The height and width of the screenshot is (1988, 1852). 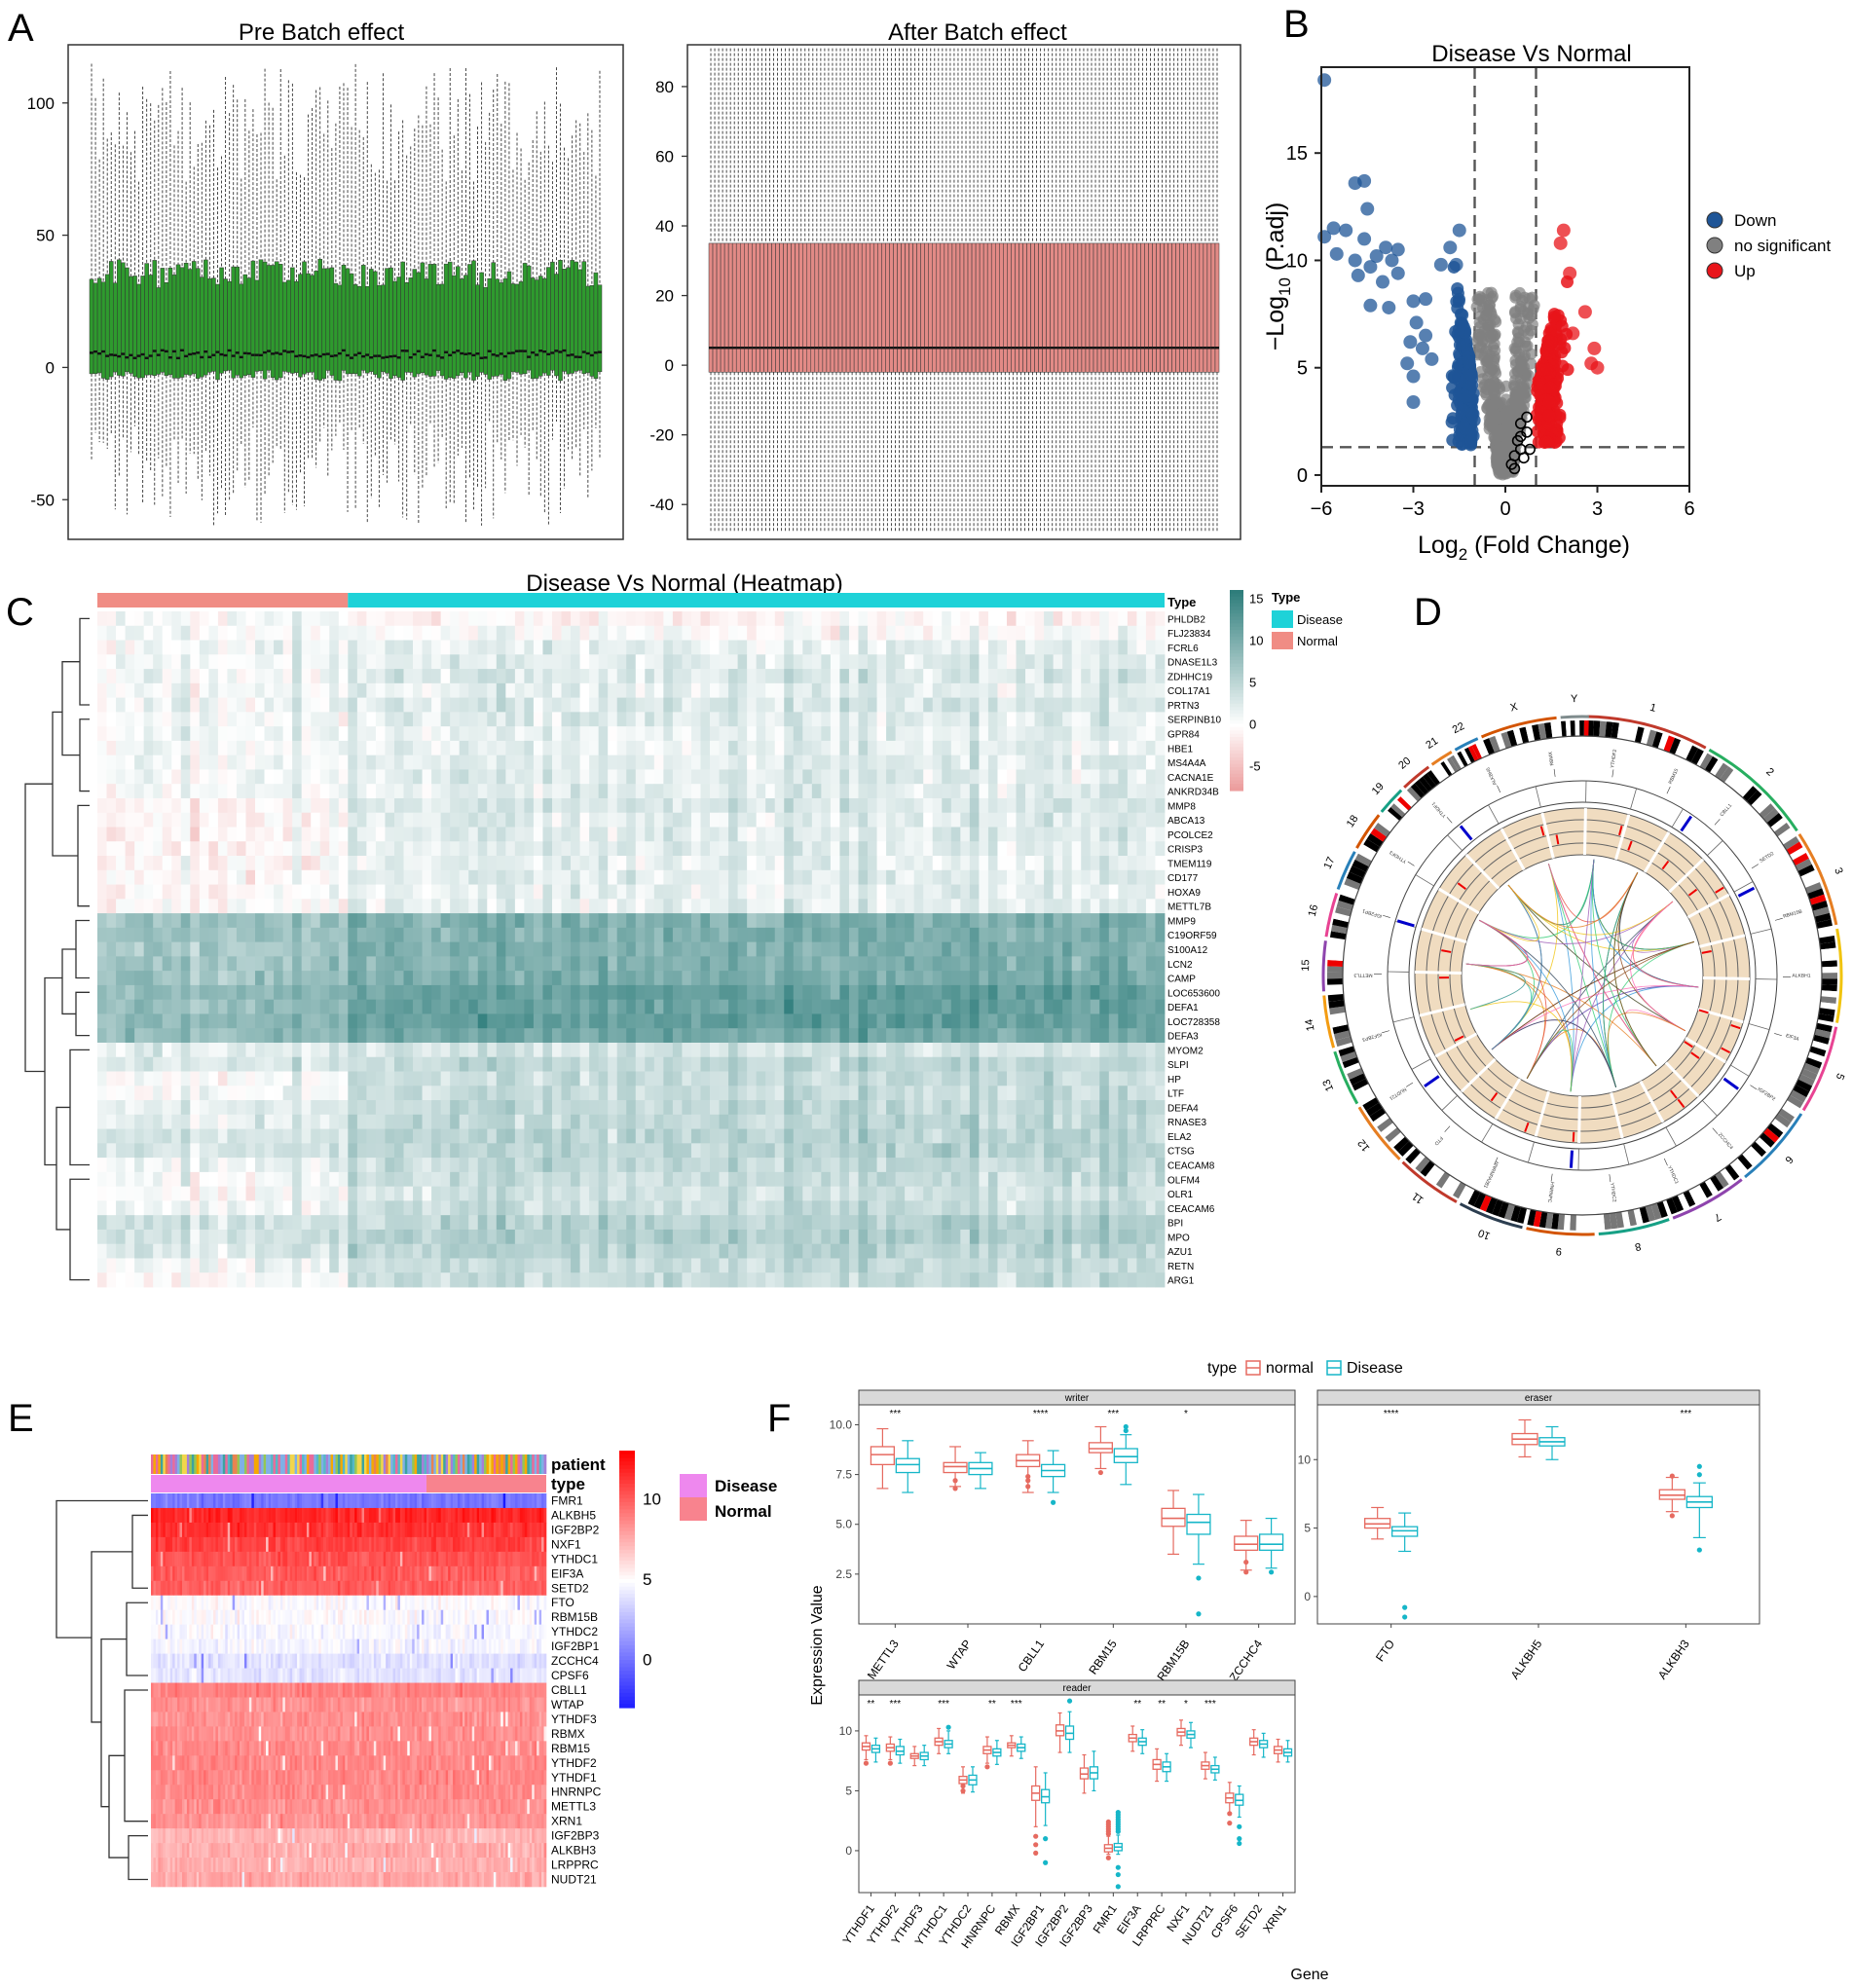 I want to click on volcano-legend-label: Up, so click(x=1745, y=271).